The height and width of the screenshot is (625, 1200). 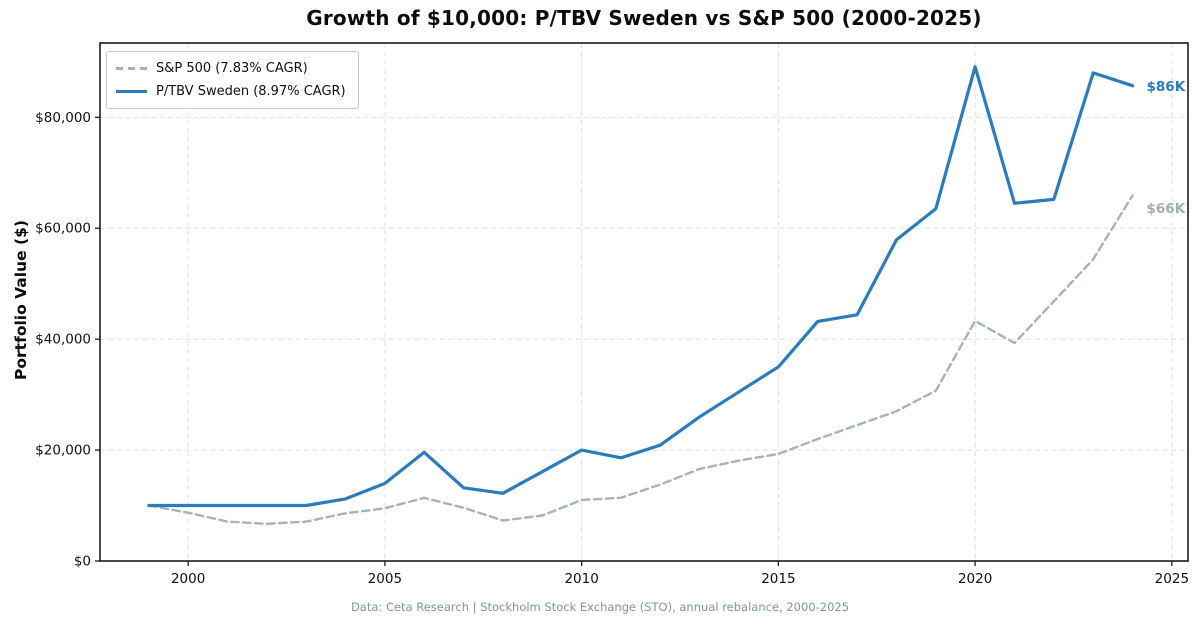 I want to click on sp500-dashed-line-sample, so click(x=131, y=68).